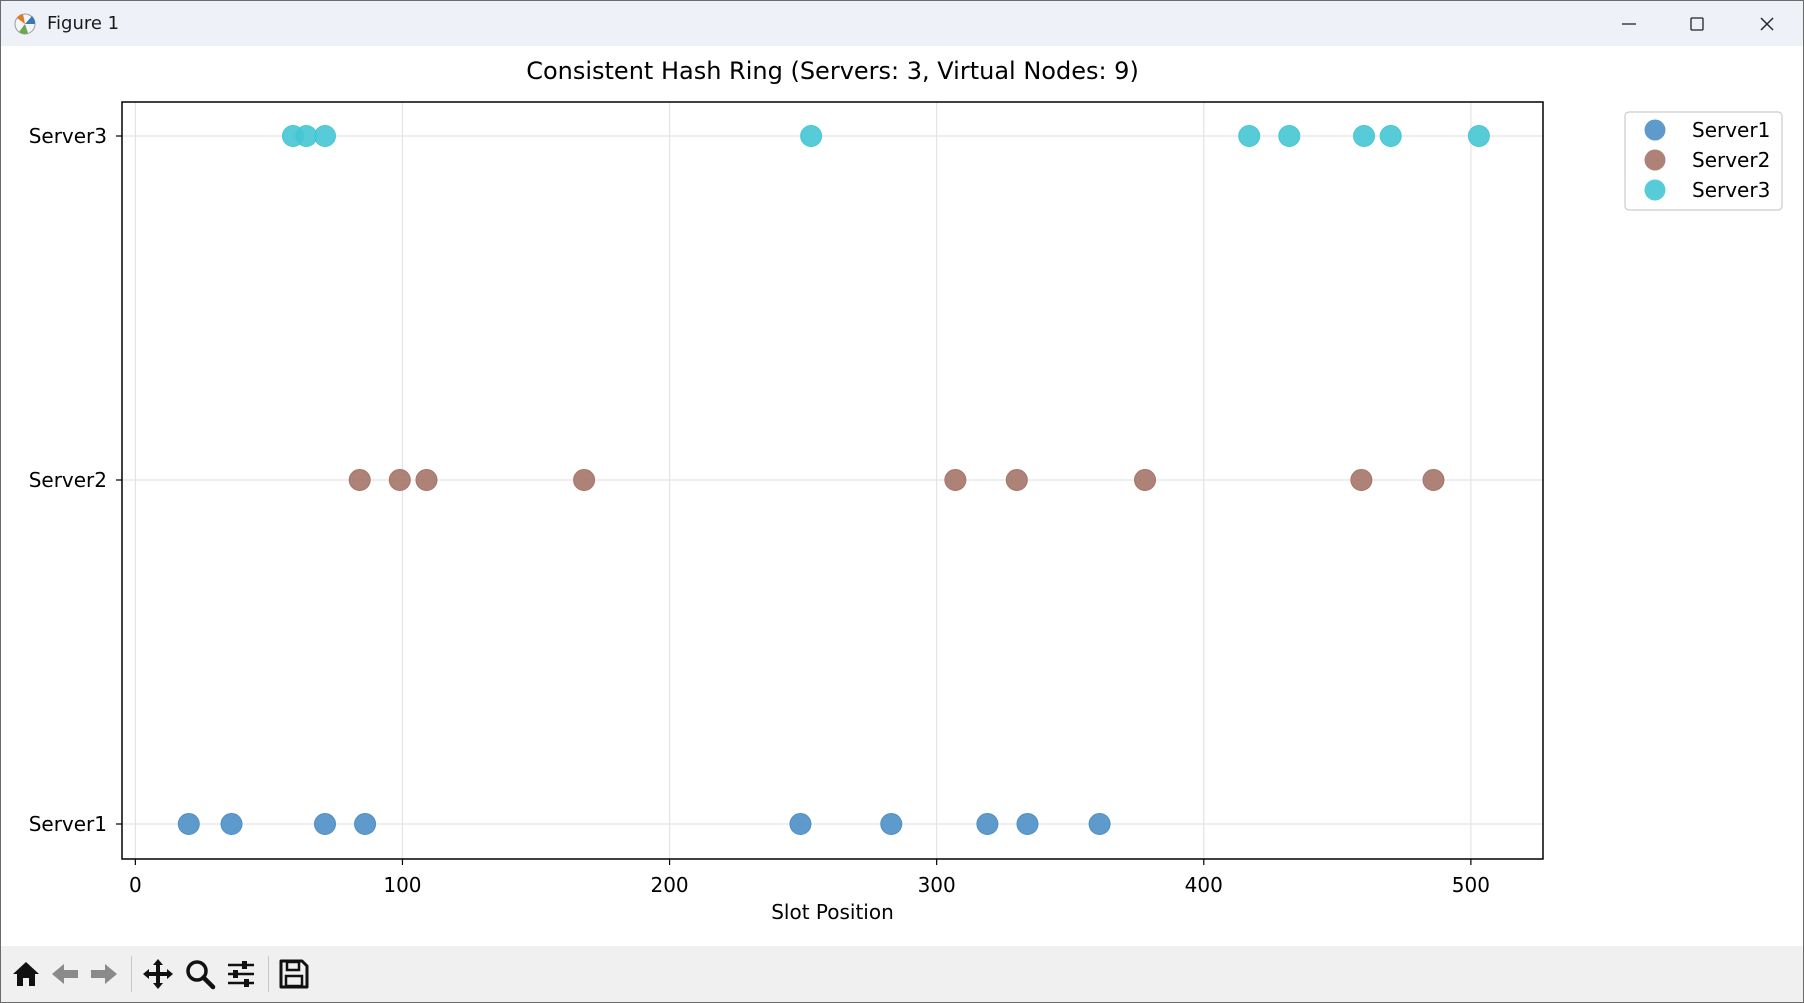 Image resolution: width=1804 pixels, height=1003 pixels. I want to click on back-icon, so click(65, 974).